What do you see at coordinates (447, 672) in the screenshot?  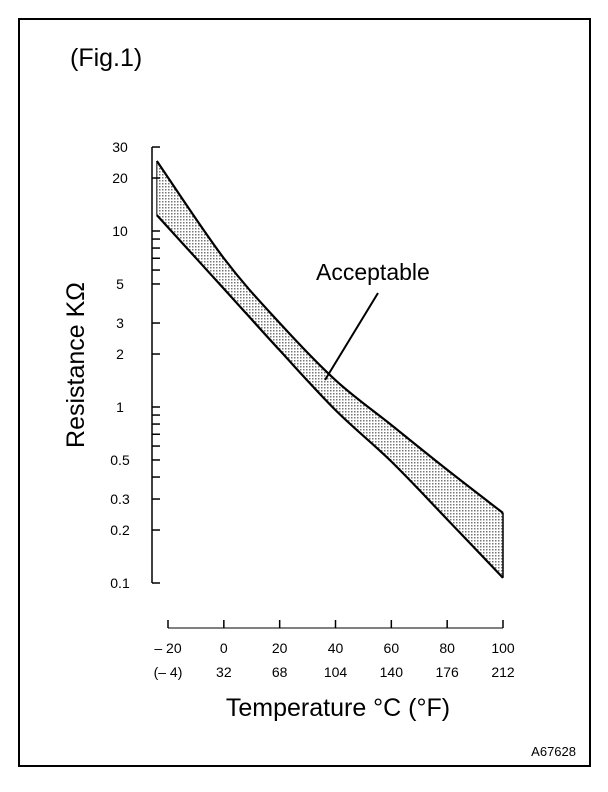 I see `x-tick-label-f: 176` at bounding box center [447, 672].